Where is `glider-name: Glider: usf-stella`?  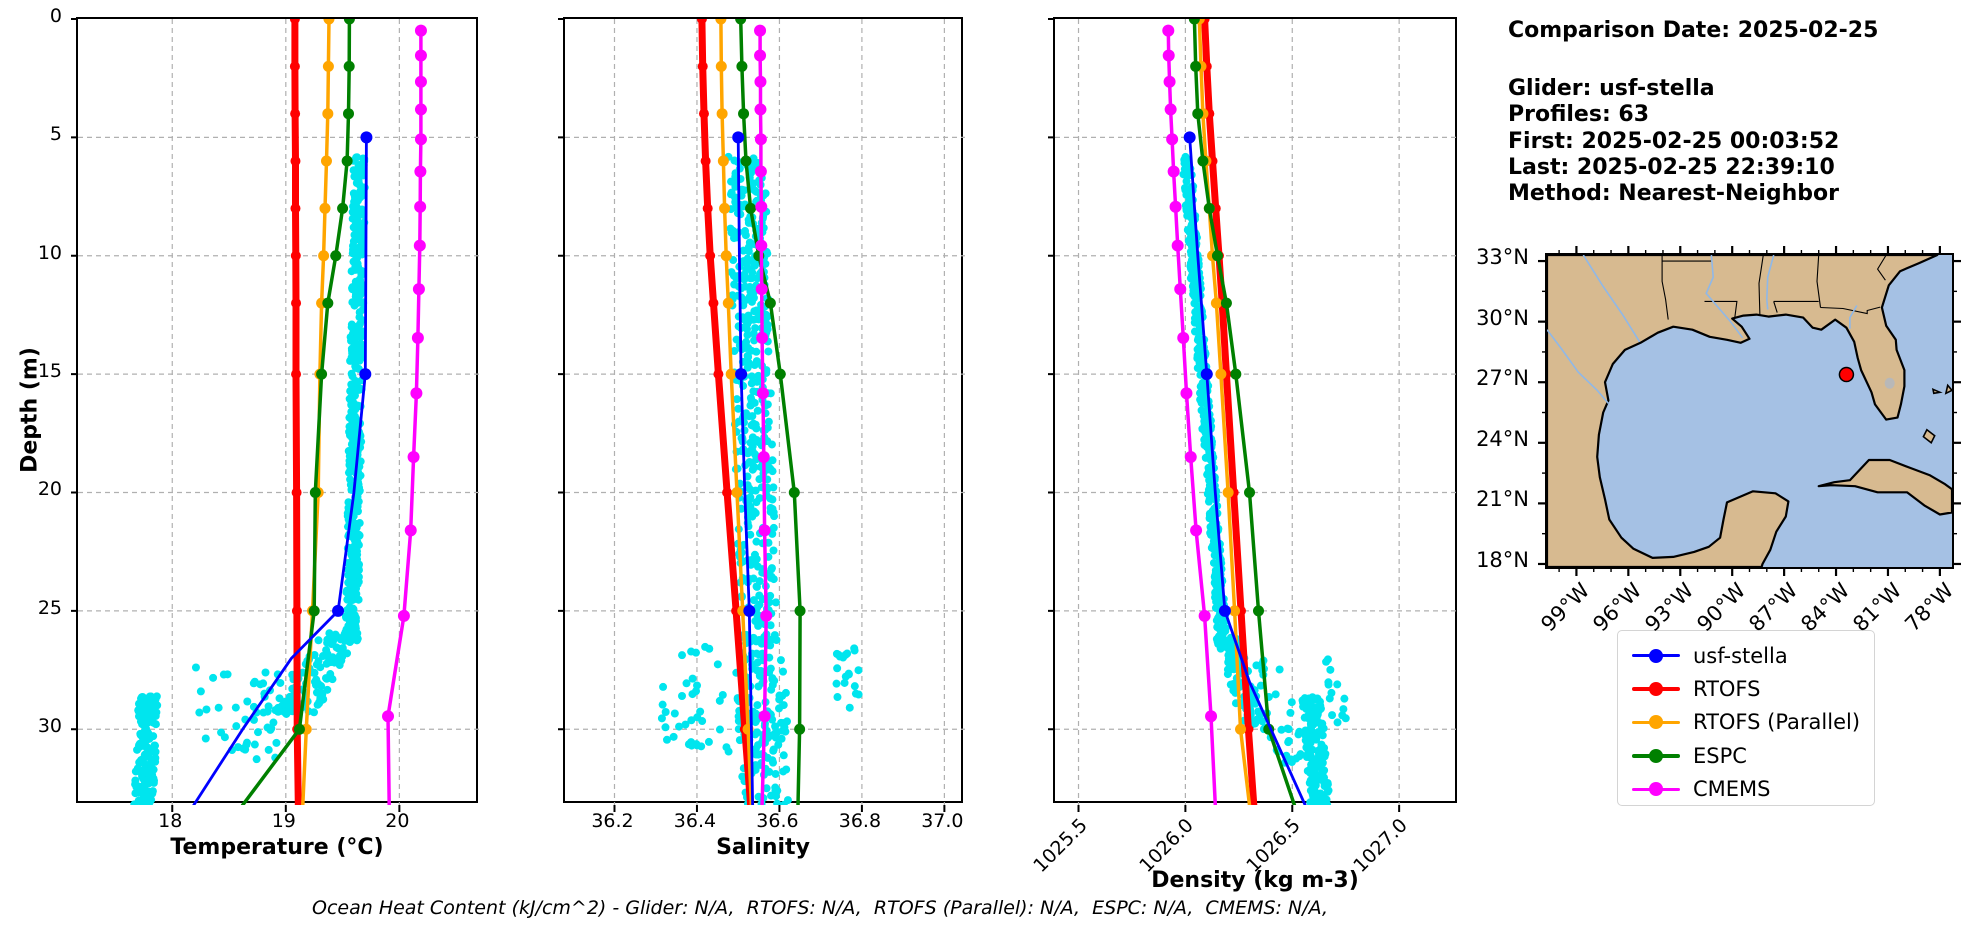
glider-name: Glider: usf-stella is located at coordinates (1611, 88).